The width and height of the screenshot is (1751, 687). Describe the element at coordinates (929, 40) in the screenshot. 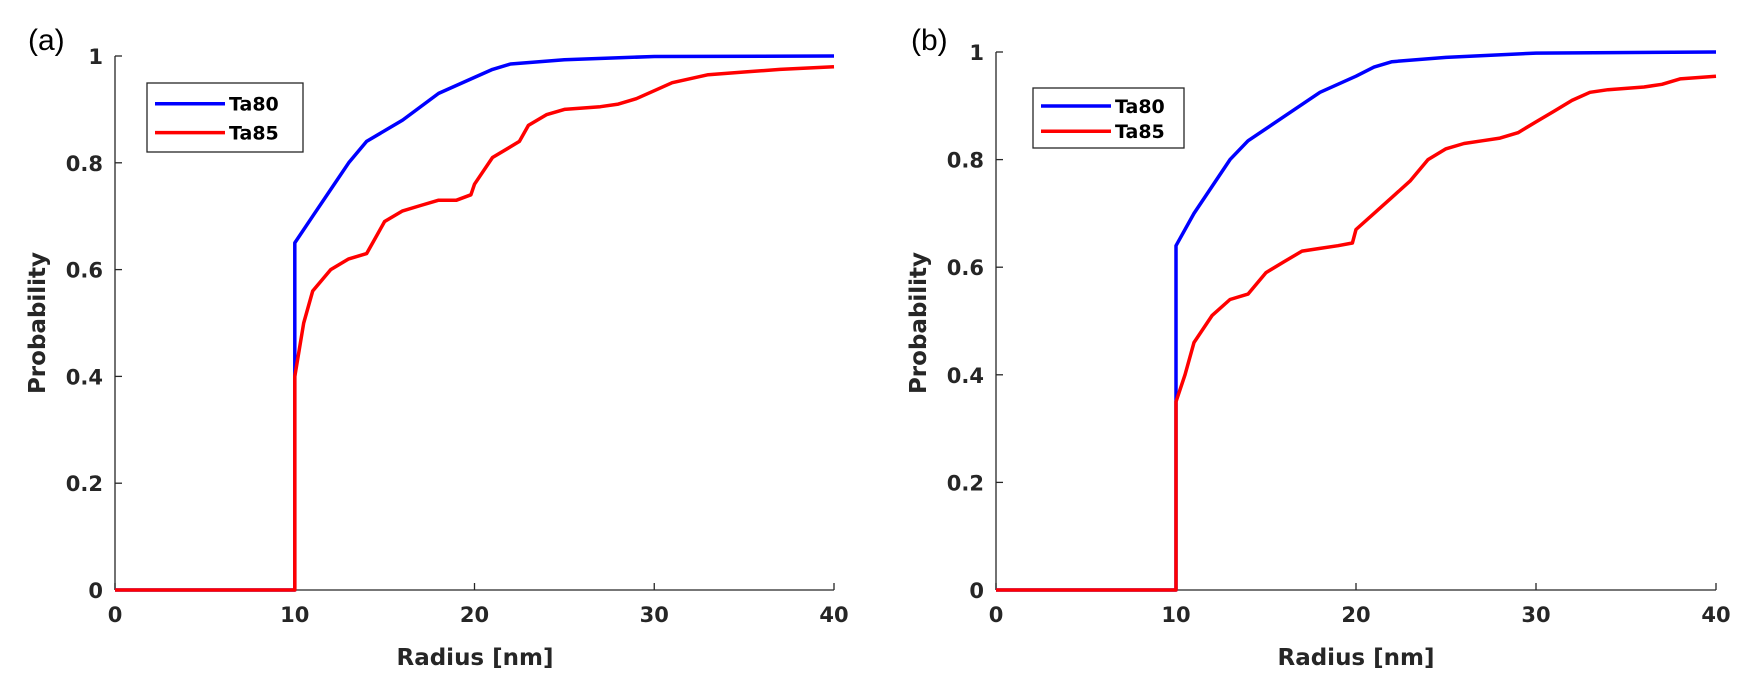

I see `panel-label-b: (b)` at that location.